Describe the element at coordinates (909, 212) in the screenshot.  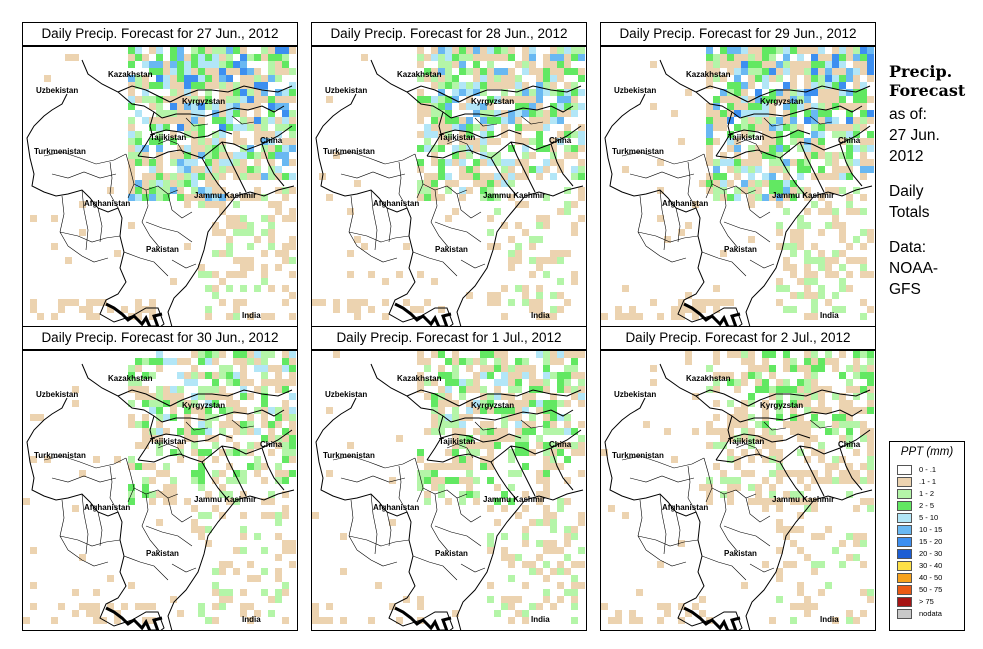
I see `totals-line2: Totals` at that location.